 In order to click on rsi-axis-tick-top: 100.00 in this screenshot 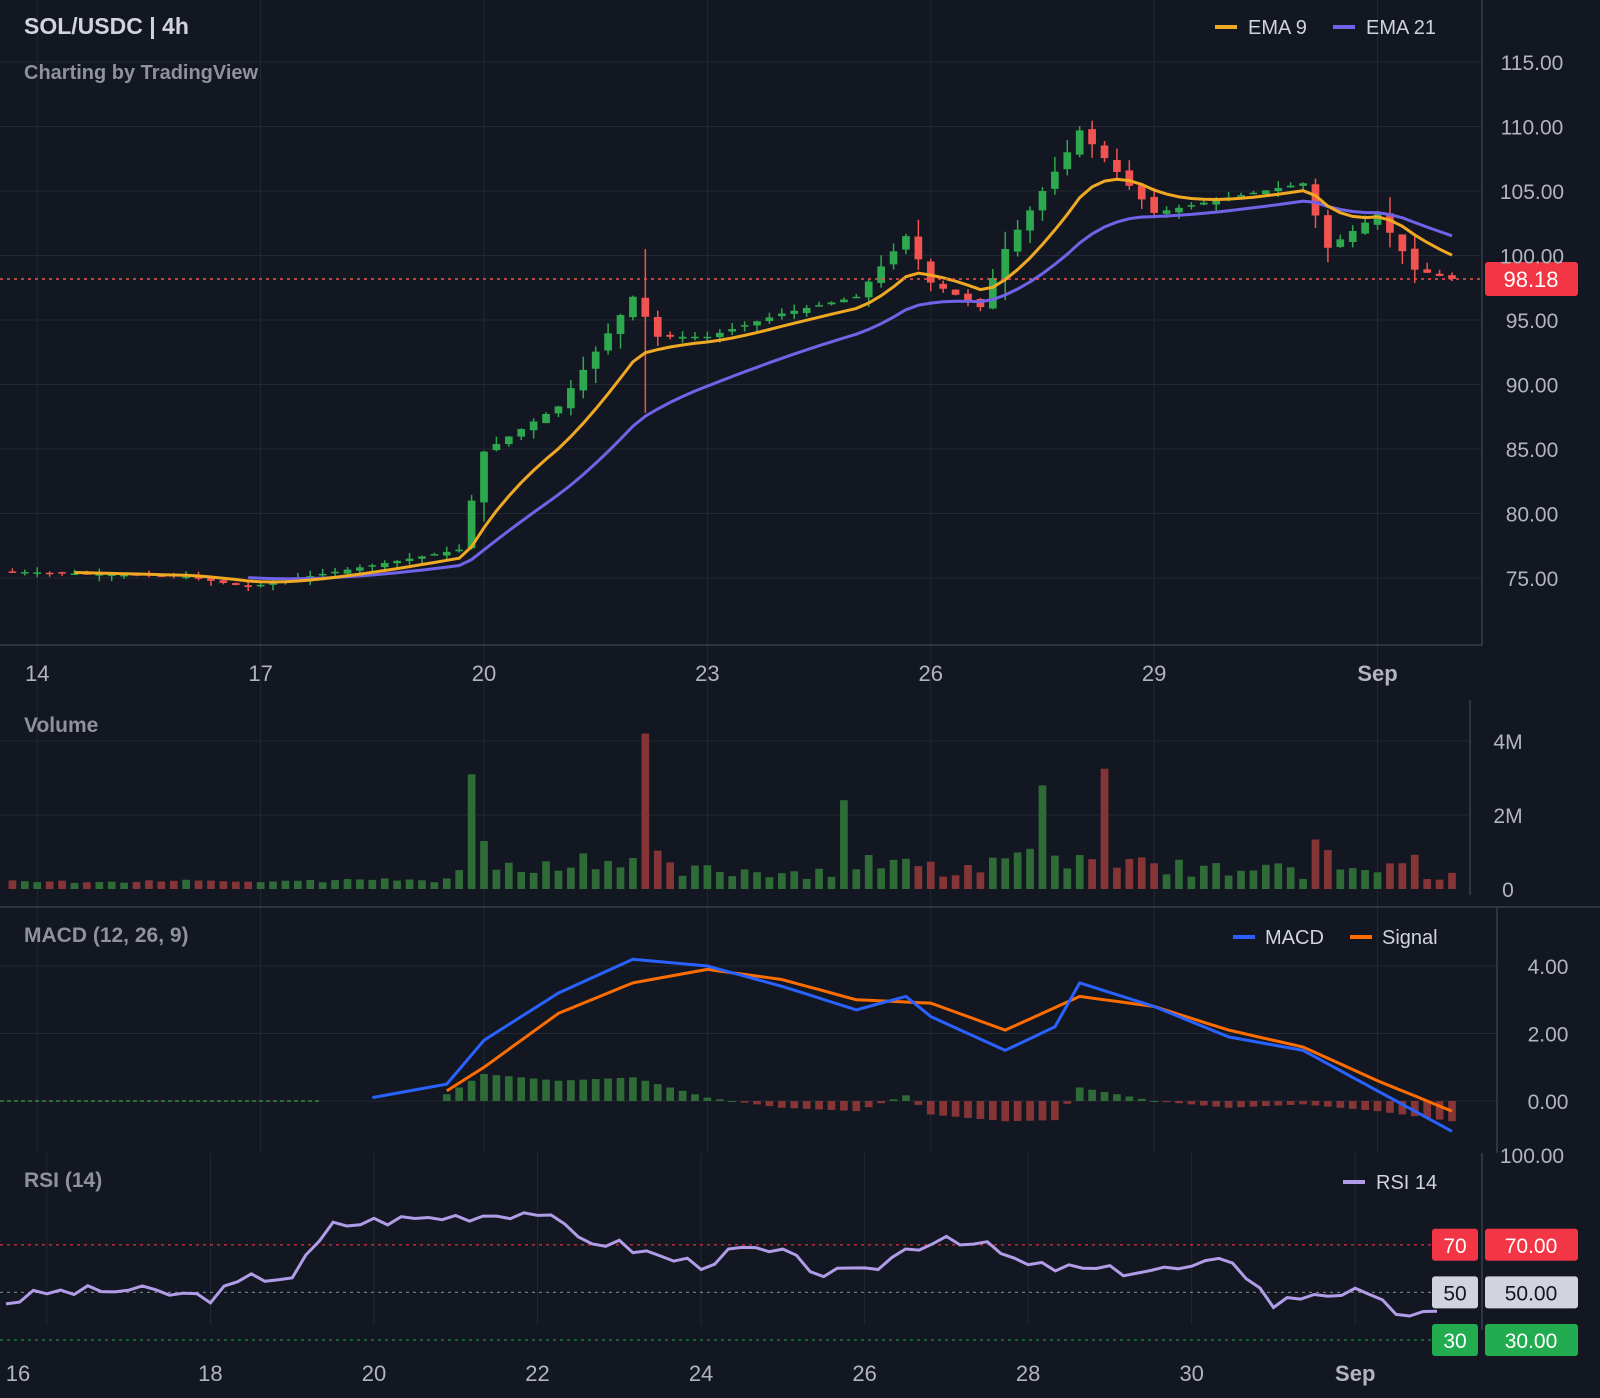, I will do `click(1532, 1156)`.